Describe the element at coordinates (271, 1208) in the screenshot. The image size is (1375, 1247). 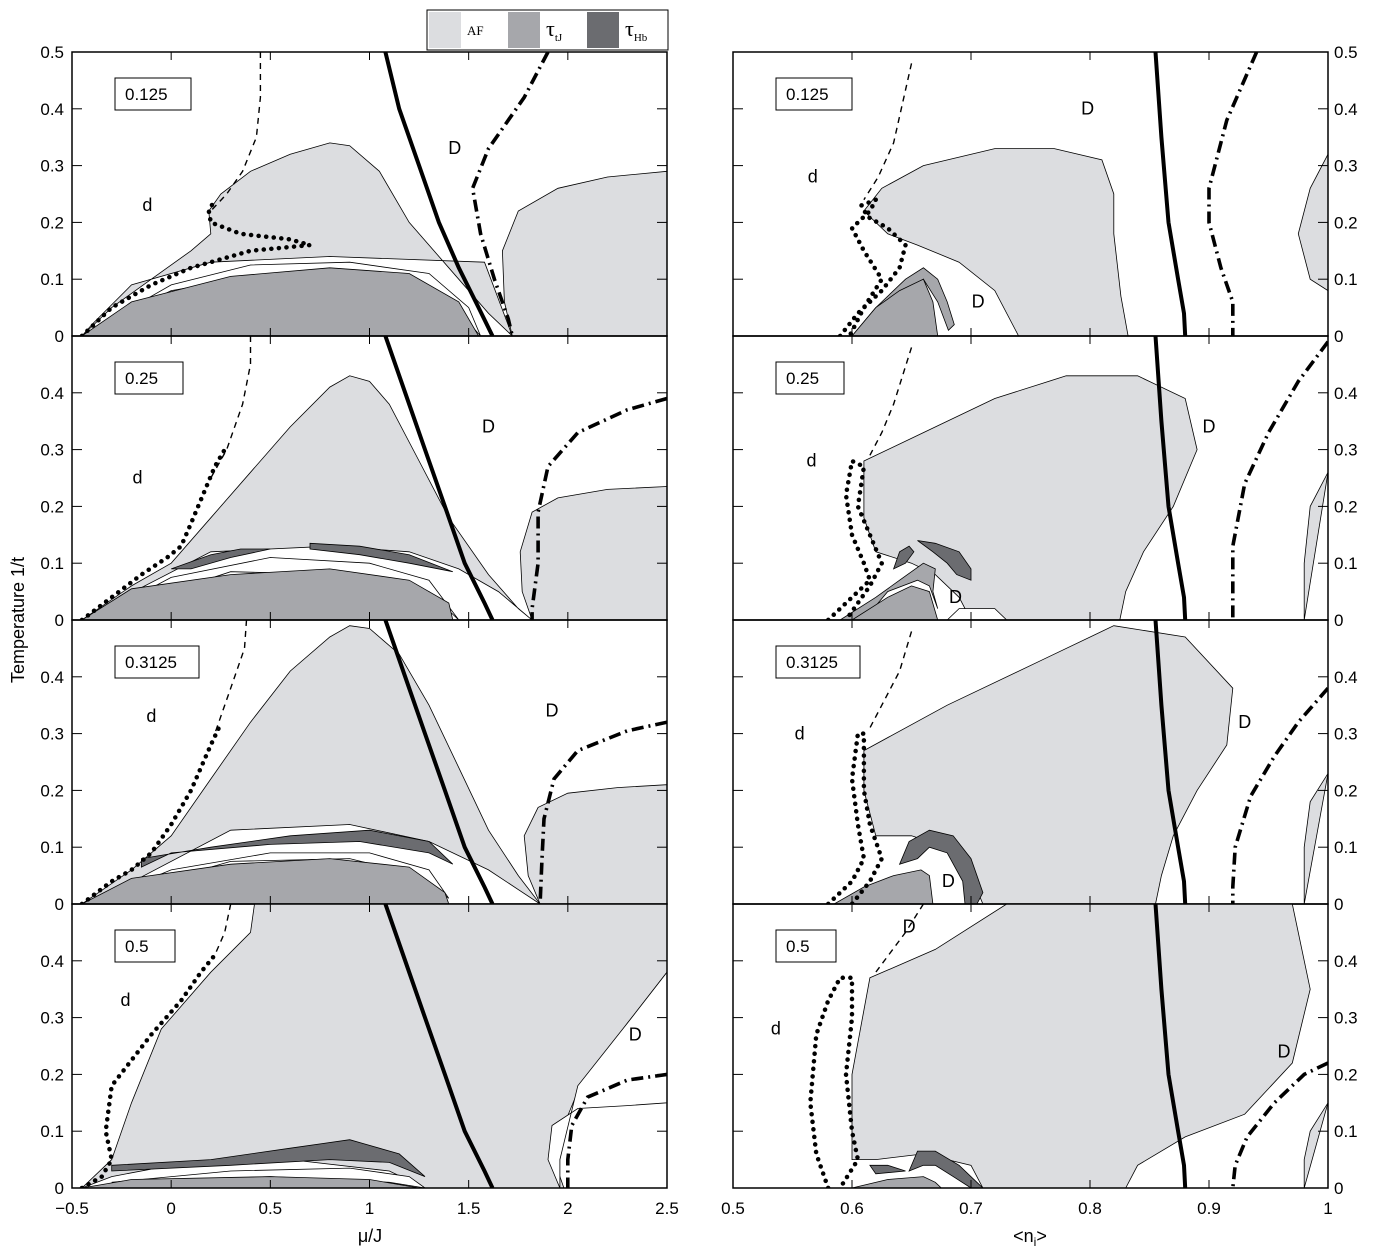
I see `x-tick-label: 0.5` at that location.